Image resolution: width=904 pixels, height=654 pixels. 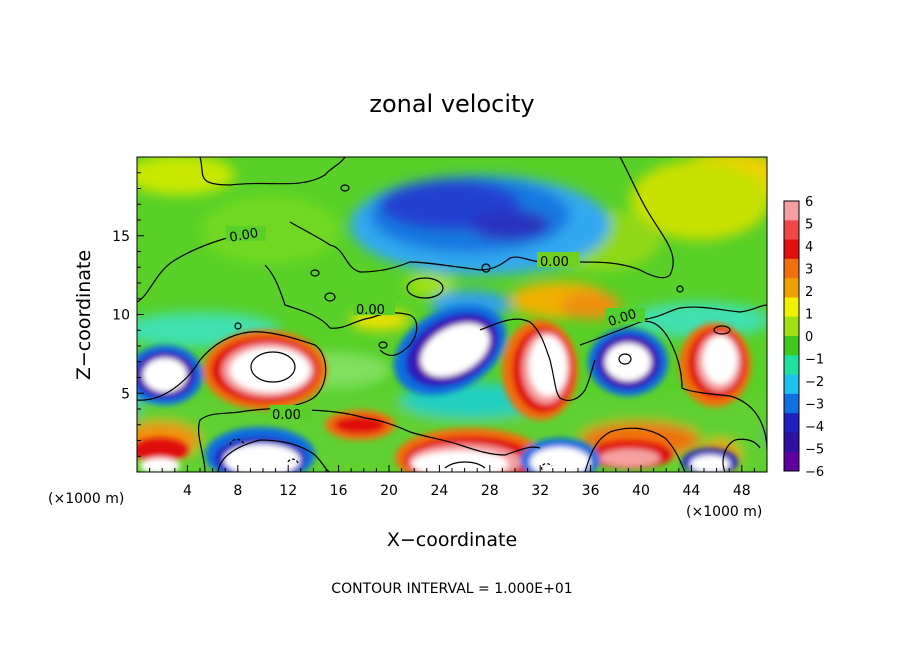 I want to click on x-tick-label: 36, so click(x=591, y=491).